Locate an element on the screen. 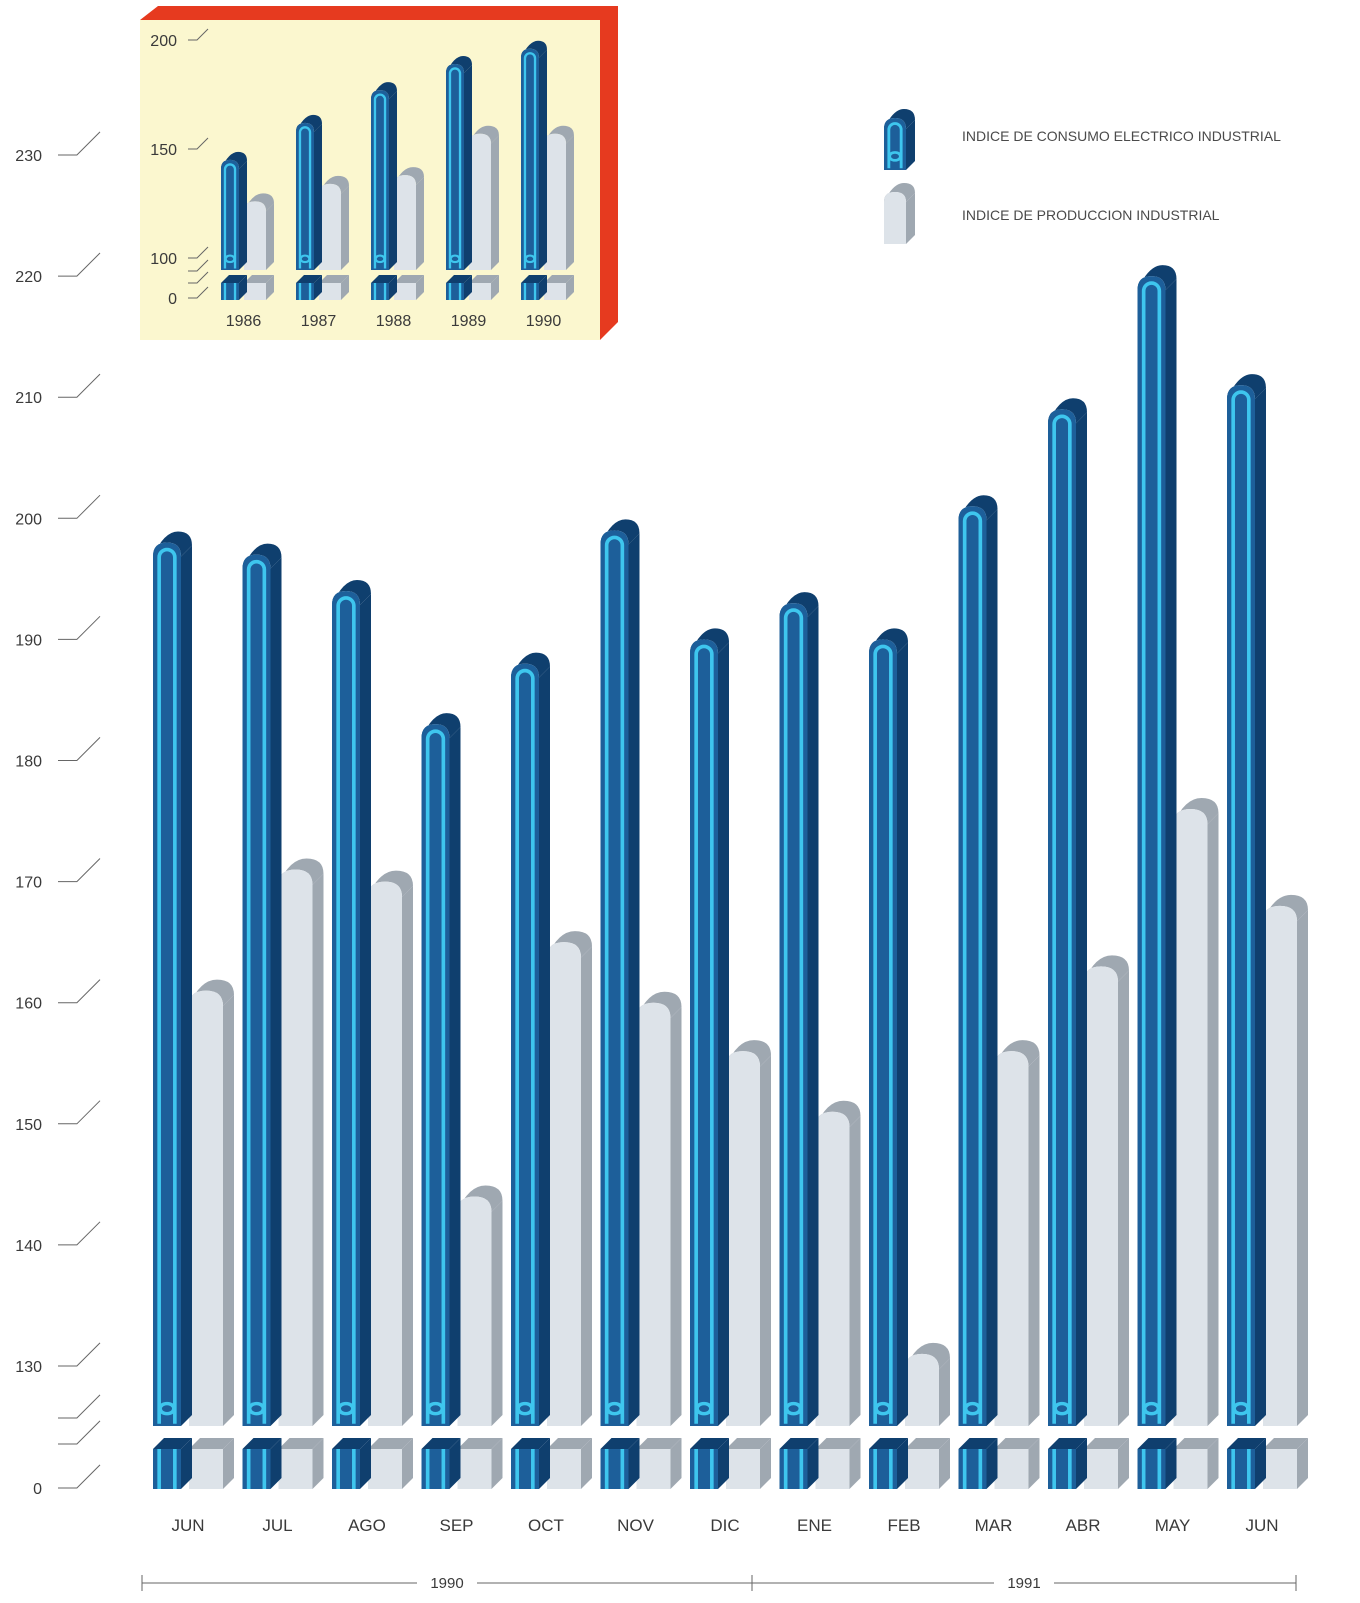  x-axis-labels: JUN JUL AGO SEP OCT NOV DIC ENE FEB MAR ABR MAY JUN is located at coordinates (724, 1525).